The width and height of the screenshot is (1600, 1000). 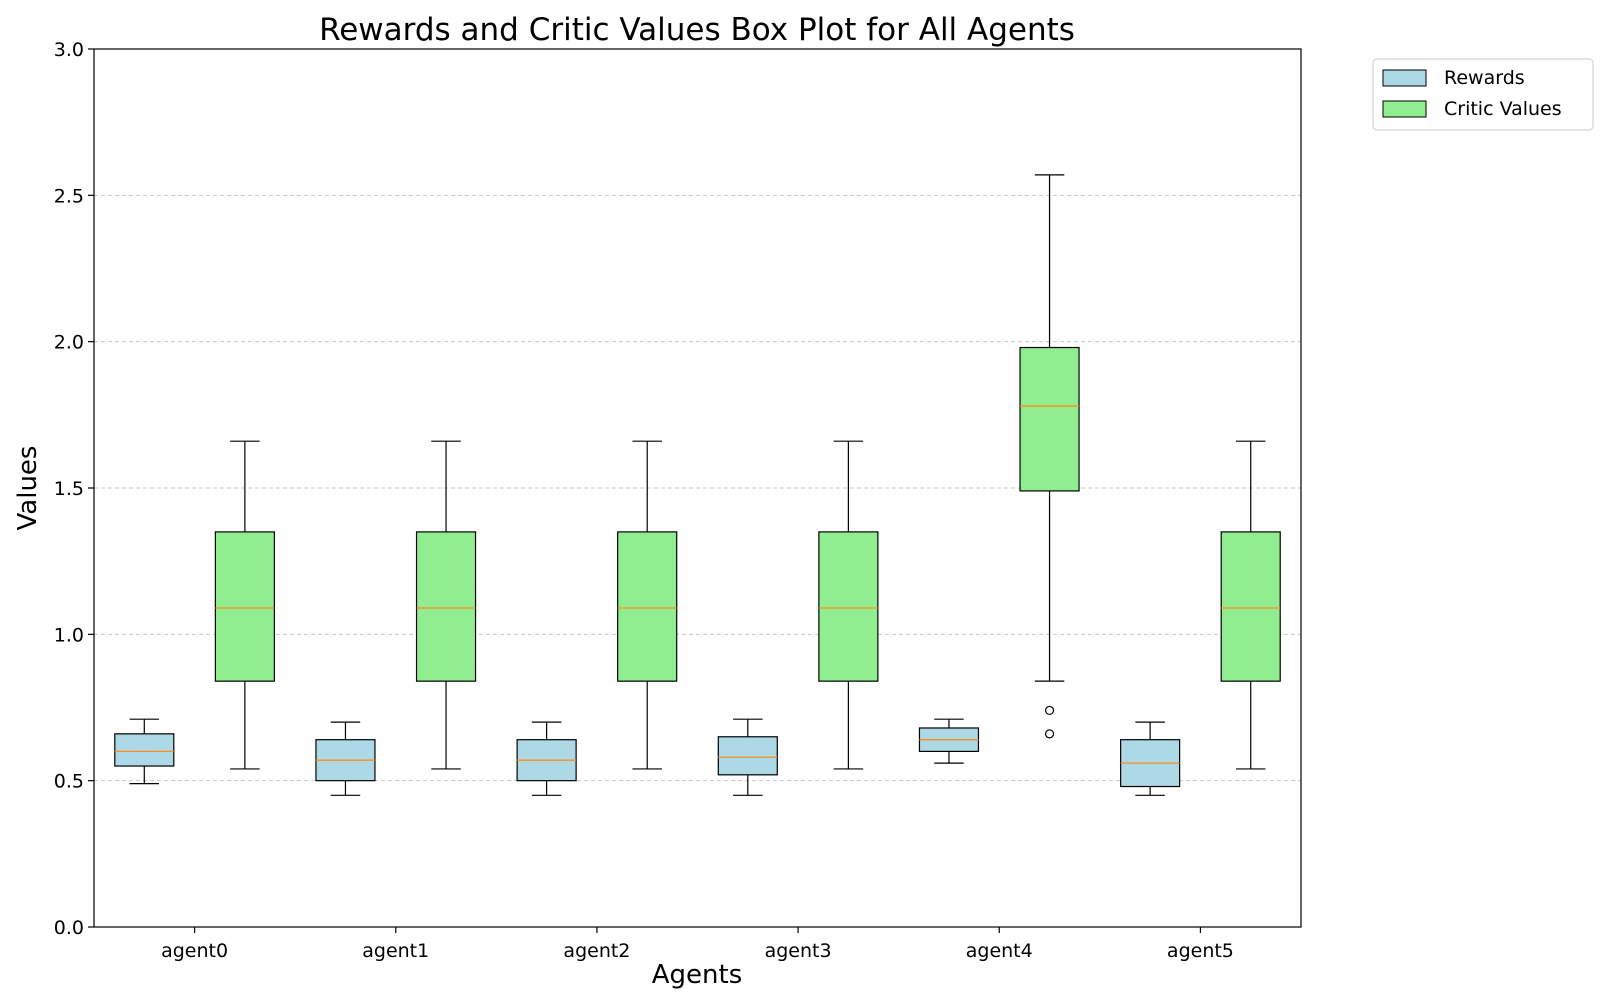 I want to click on x-tick-label: agent2, so click(x=596, y=951).